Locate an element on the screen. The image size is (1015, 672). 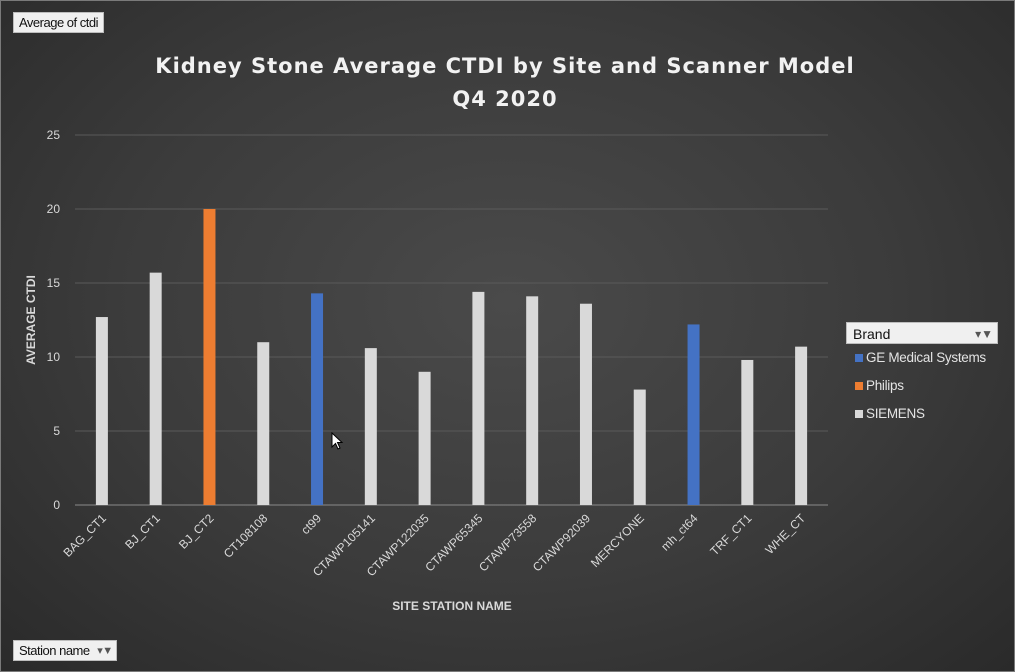
legend-item-ge: GE Medical Systems is located at coordinates (922, 358).